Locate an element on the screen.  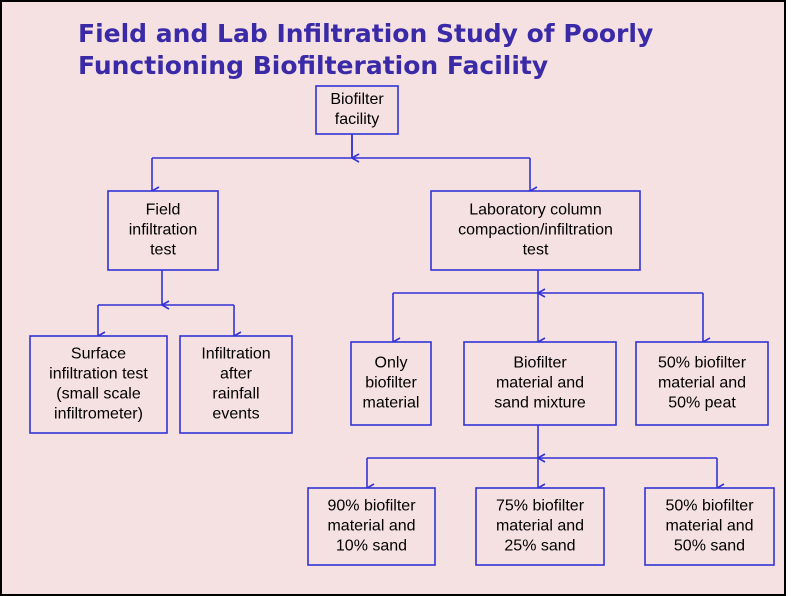
node-label: (small scale is located at coordinates (98, 394).